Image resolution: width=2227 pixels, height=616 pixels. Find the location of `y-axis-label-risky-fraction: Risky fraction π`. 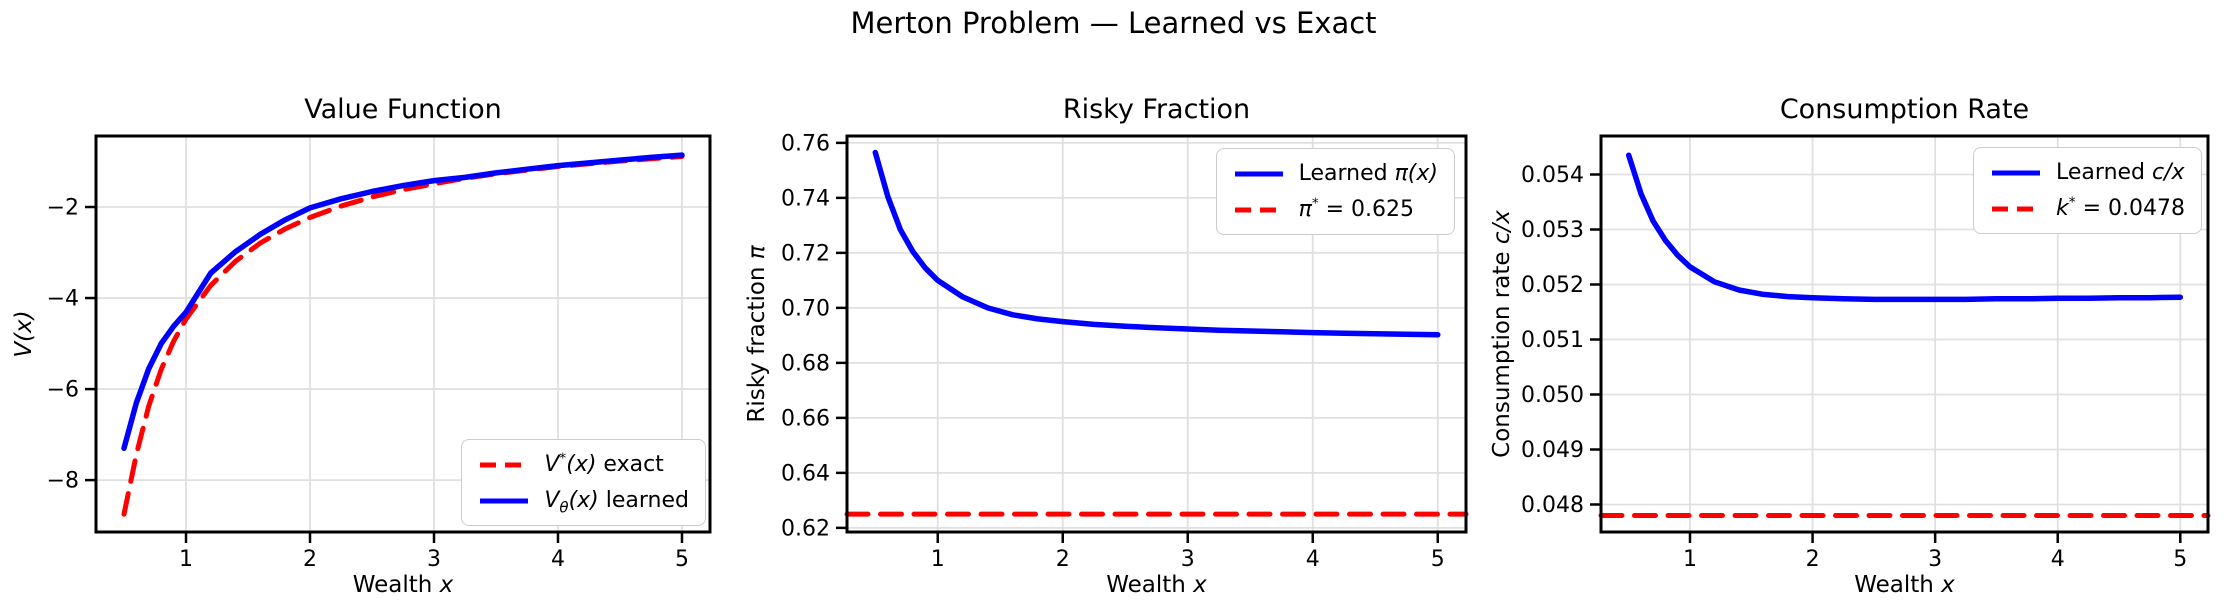

y-axis-label-risky-fraction: Risky fraction π is located at coordinates (757, 334).